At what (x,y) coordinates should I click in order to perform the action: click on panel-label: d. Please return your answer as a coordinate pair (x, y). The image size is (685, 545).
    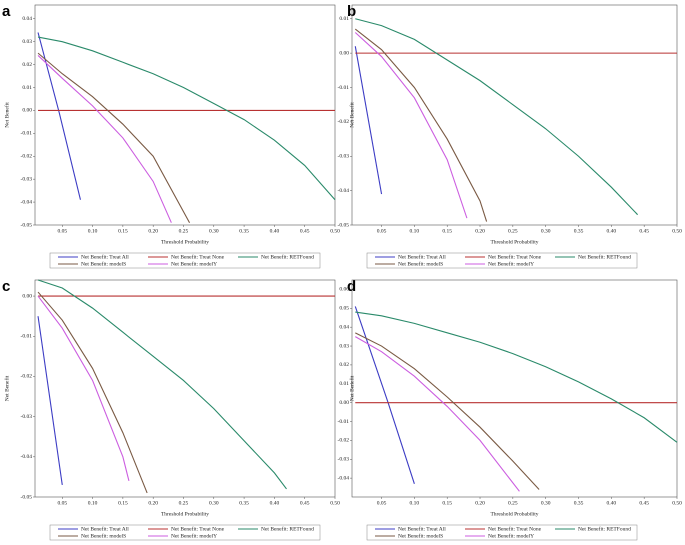
    Looking at the image, I should click on (351, 286).